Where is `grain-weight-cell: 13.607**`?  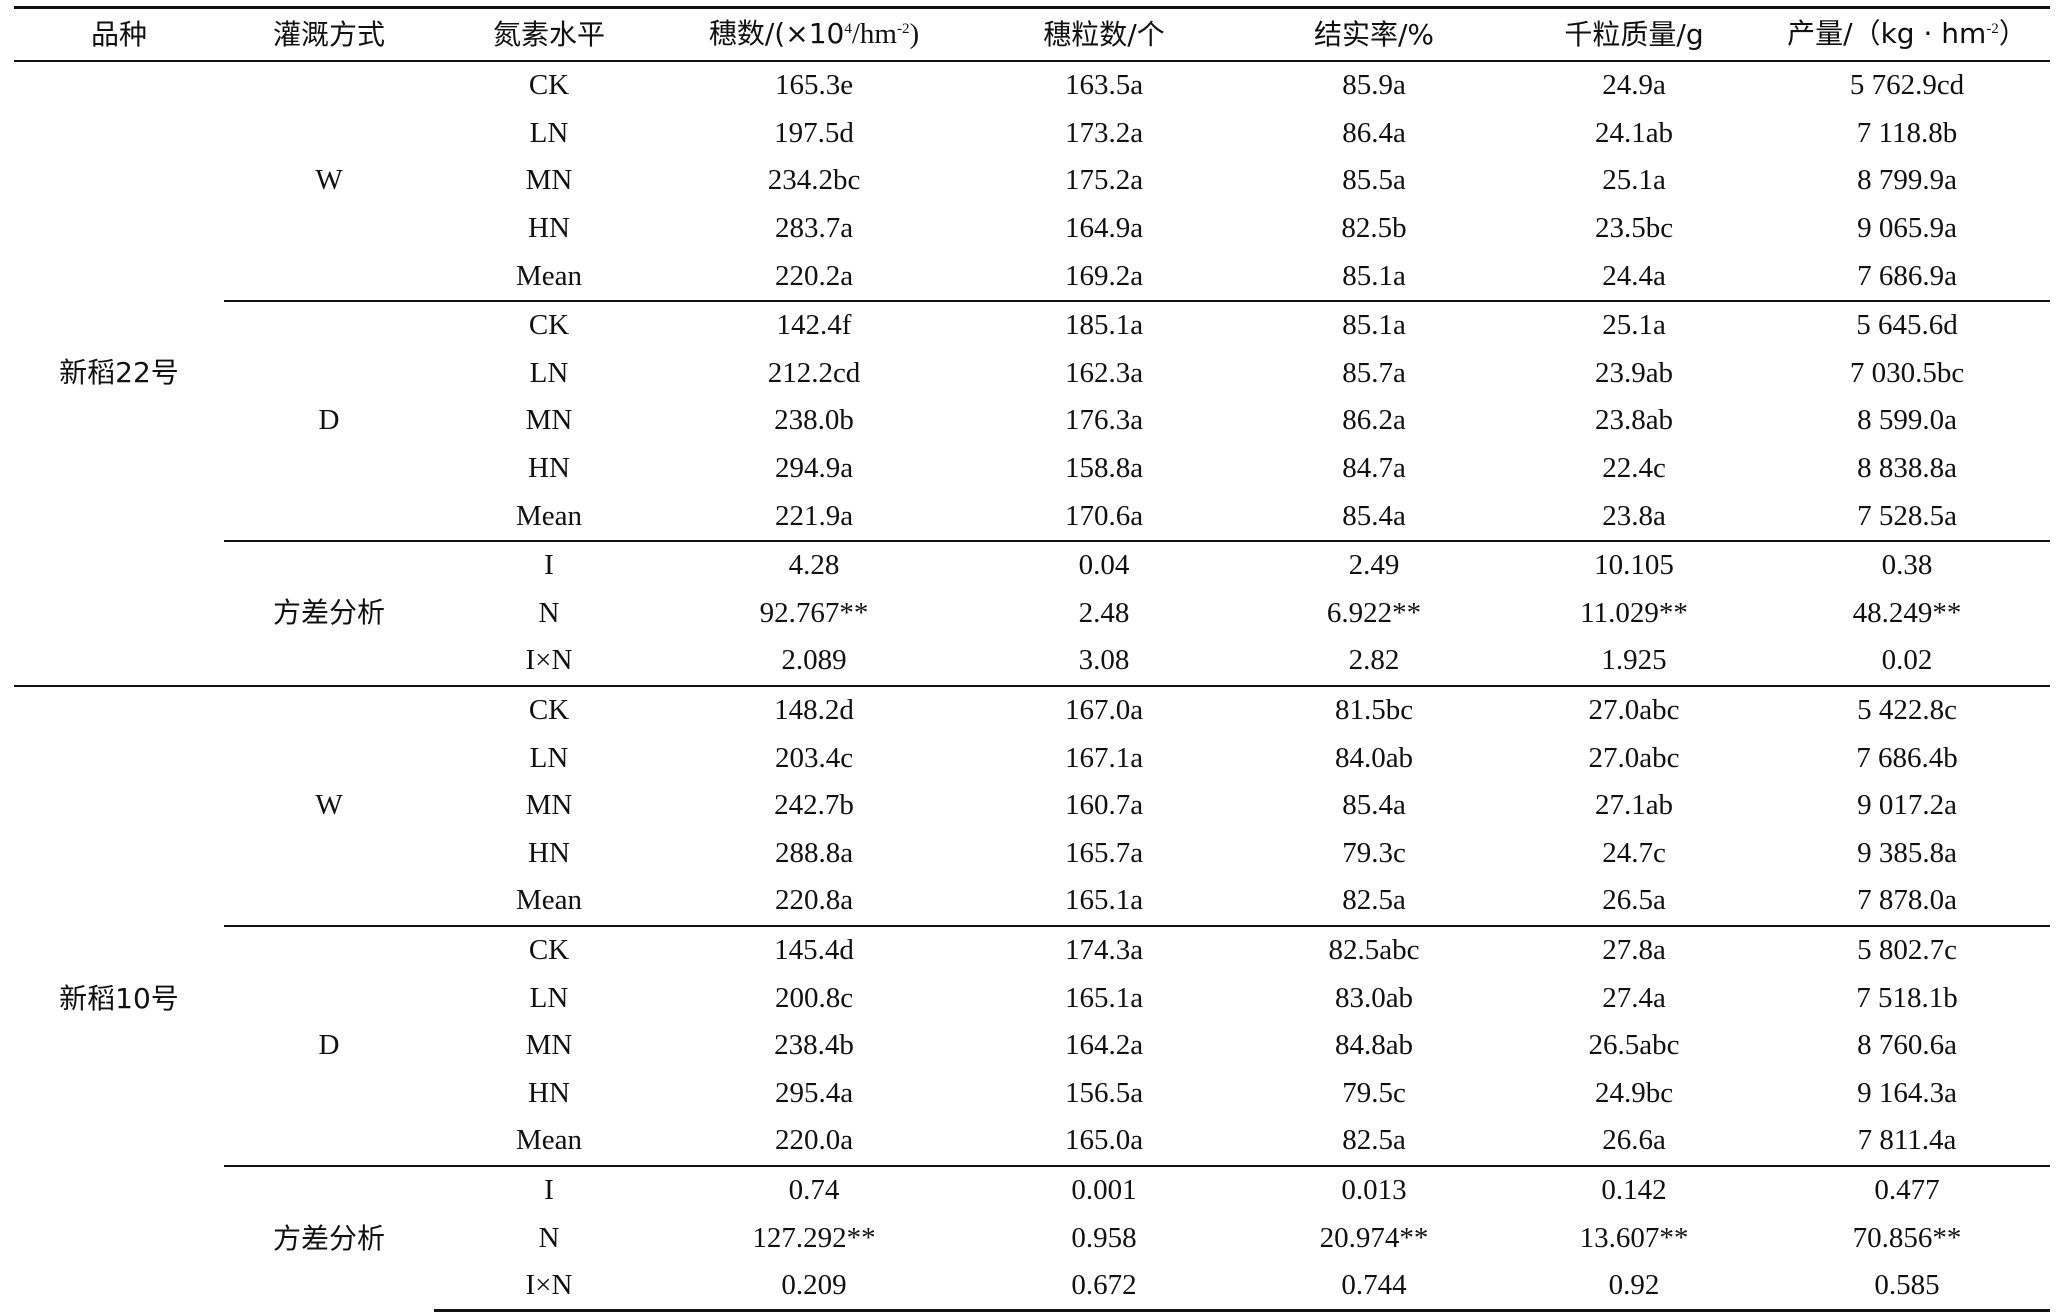 grain-weight-cell: 13.607** is located at coordinates (1634, 1237).